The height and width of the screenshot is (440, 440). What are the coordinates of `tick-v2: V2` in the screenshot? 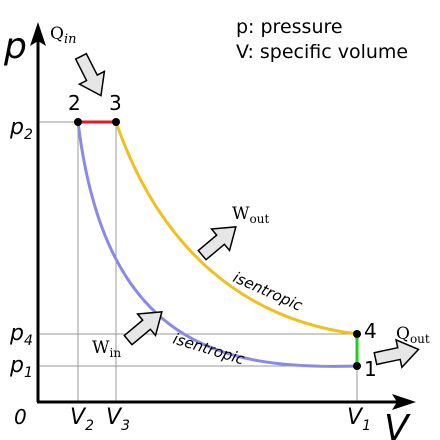 It's located at (82, 419).